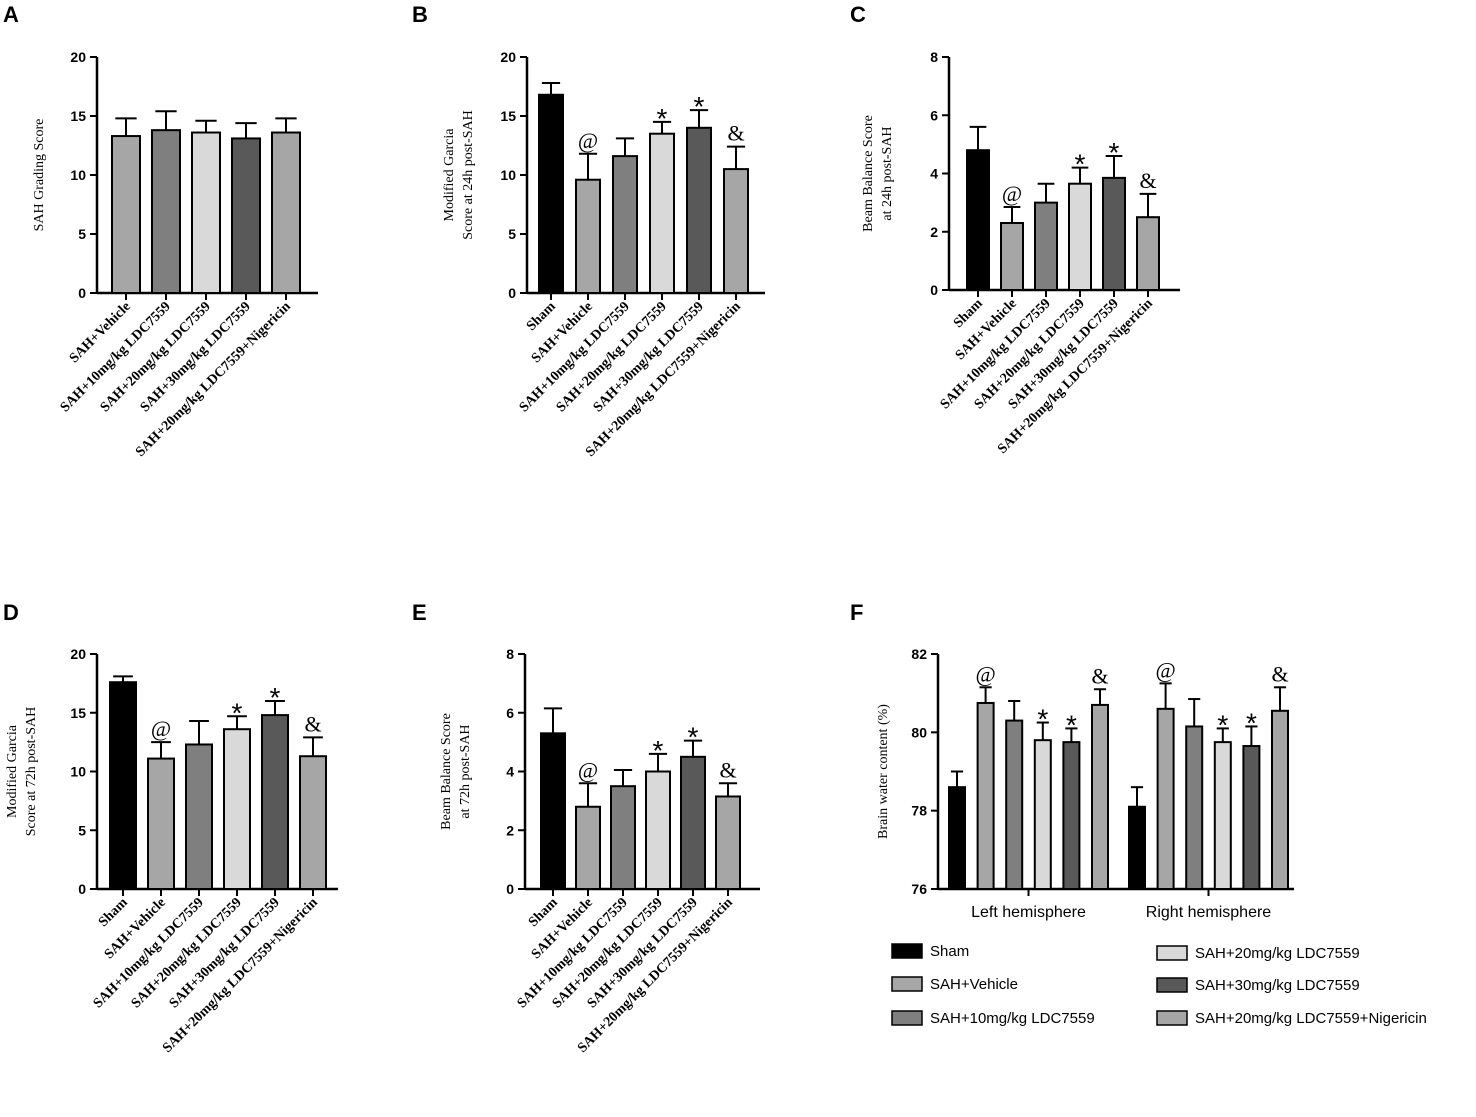 This screenshot has height=1117, width=1476. I want to click on y-tick-label: 78, so click(919, 811).